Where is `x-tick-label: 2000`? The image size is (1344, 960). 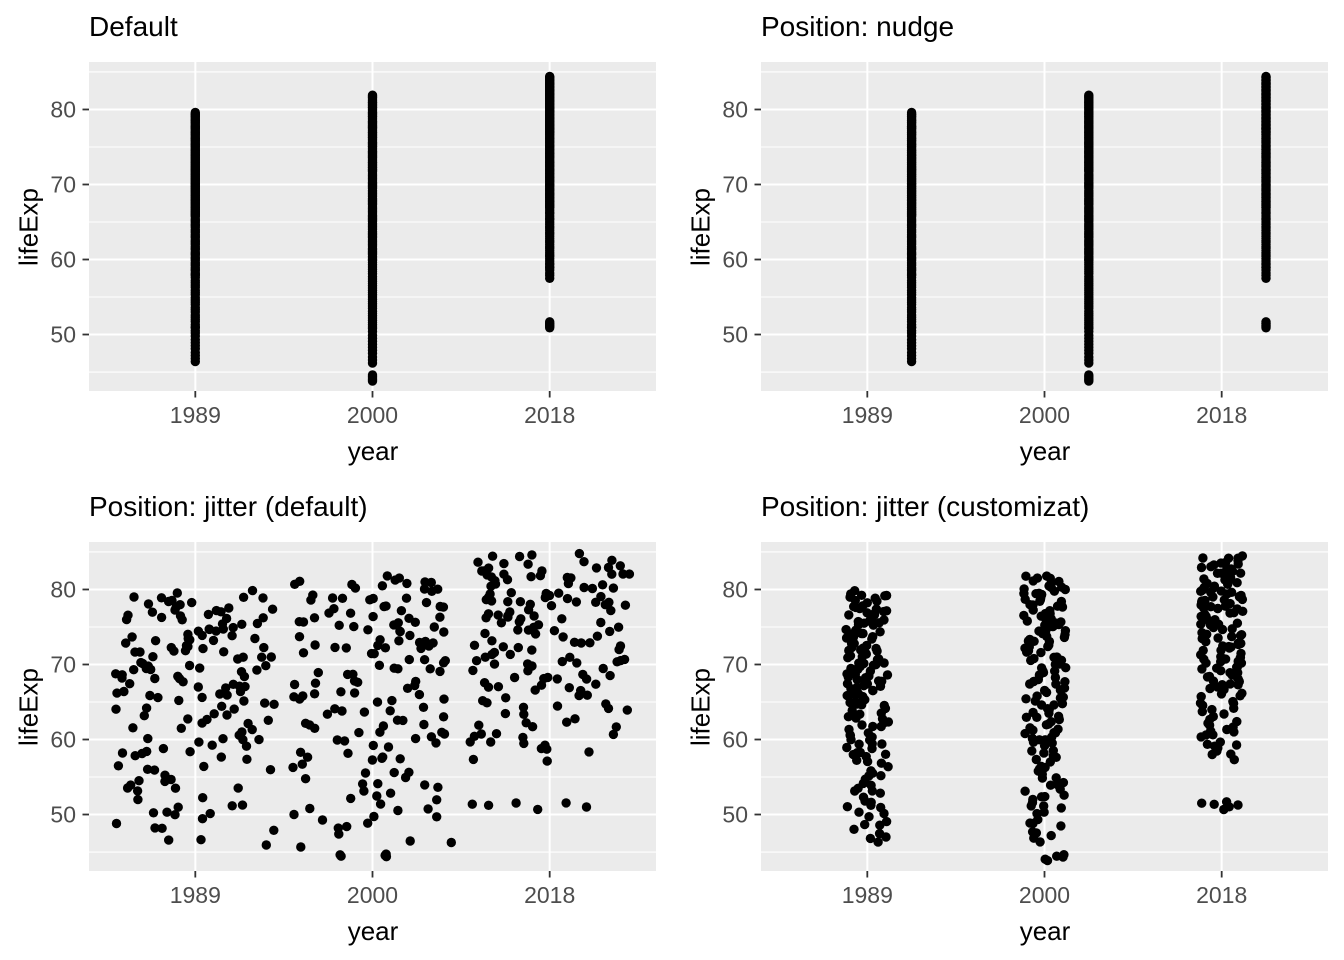 x-tick-label: 2000 is located at coordinates (372, 895).